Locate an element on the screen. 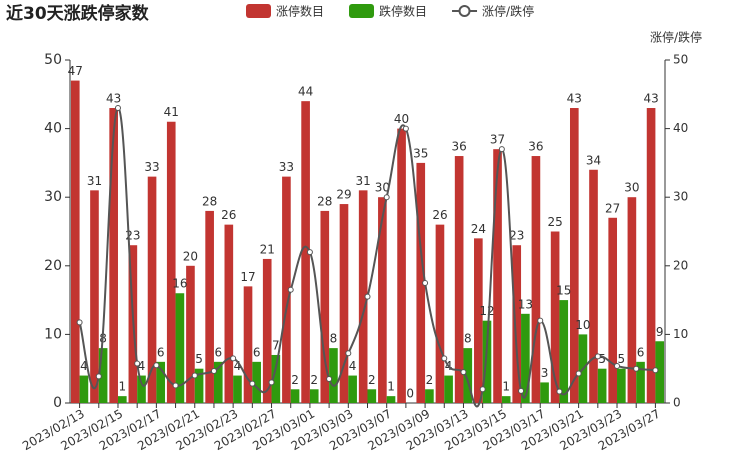 The height and width of the screenshot is (467, 751). bar-value-label: 28 is located at coordinates (324, 201).